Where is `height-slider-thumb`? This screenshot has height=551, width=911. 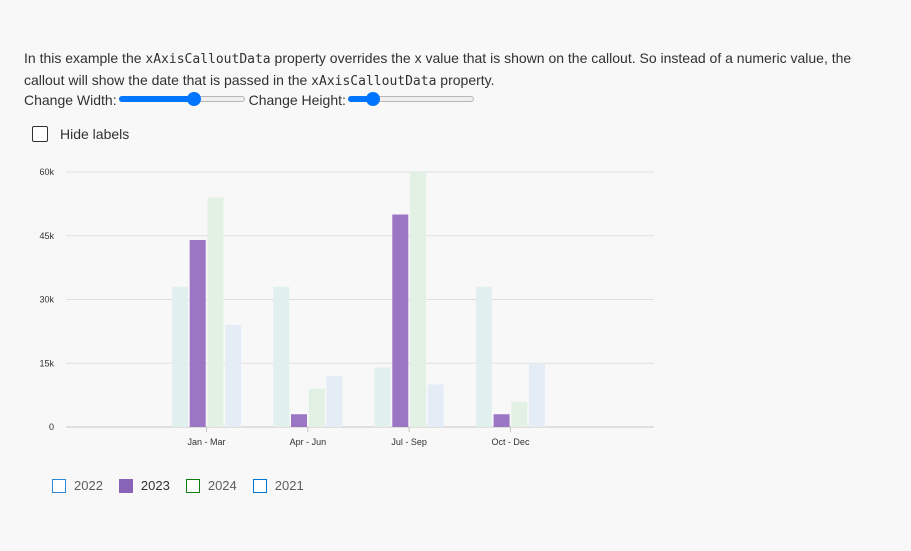
height-slider-thumb is located at coordinates (373, 99).